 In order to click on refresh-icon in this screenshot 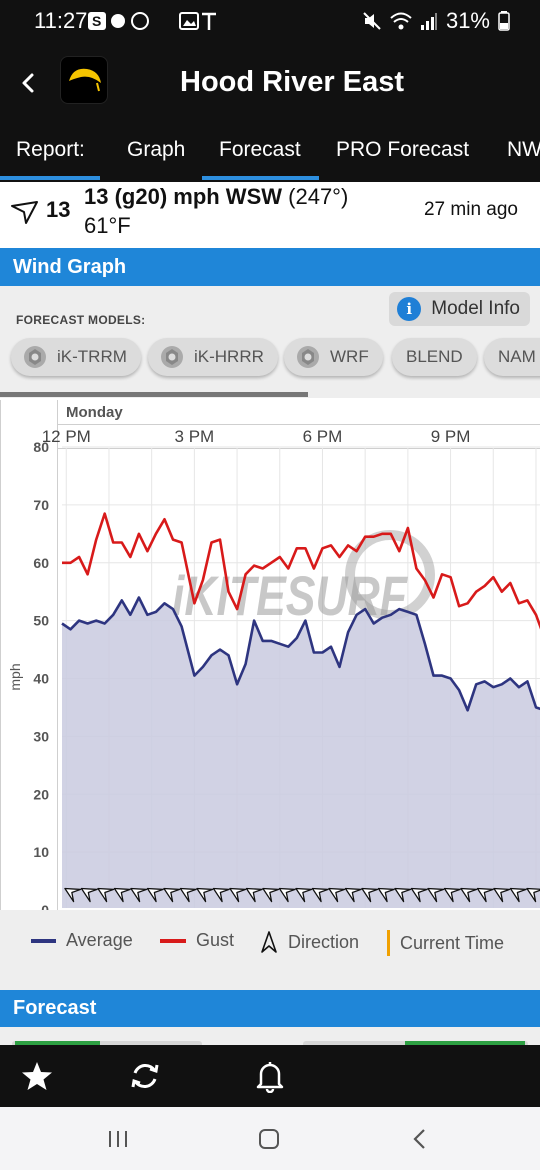, I will do `click(145, 1076)`.